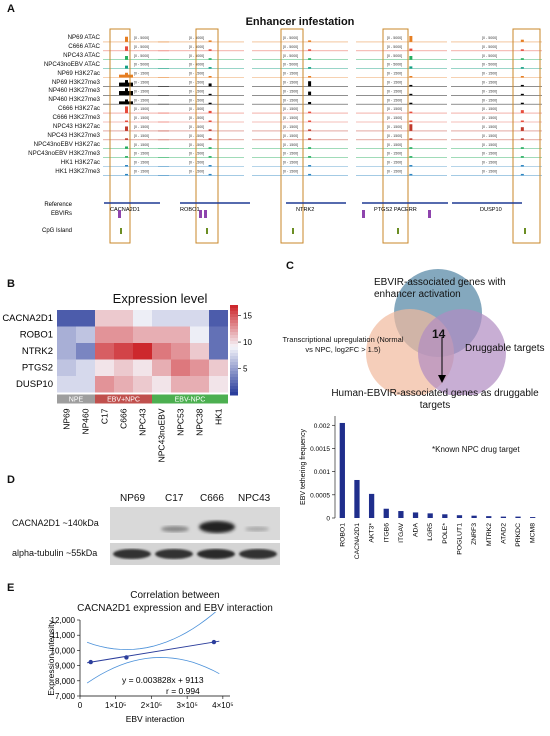 This screenshot has width=550, height=736. I want to click on track-label: NPC43 ATAC, so click(81, 55).